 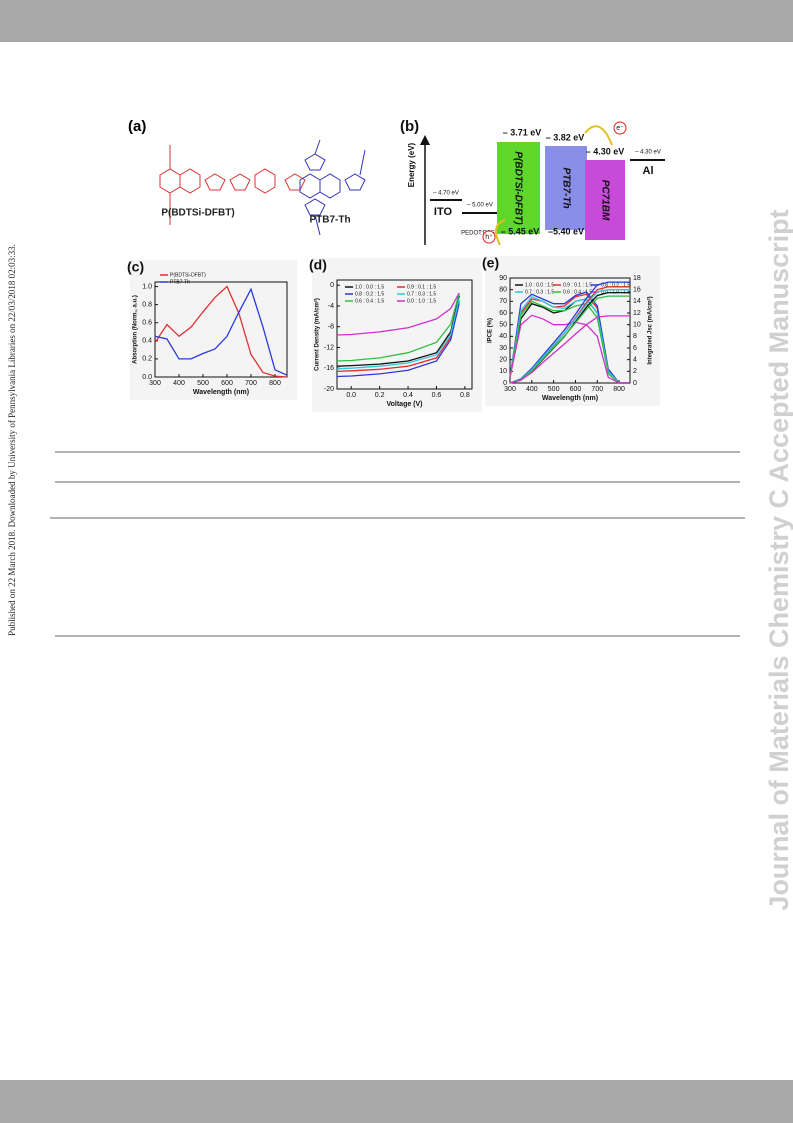 I want to click on y-tick-label: -12, so click(x=329, y=347).